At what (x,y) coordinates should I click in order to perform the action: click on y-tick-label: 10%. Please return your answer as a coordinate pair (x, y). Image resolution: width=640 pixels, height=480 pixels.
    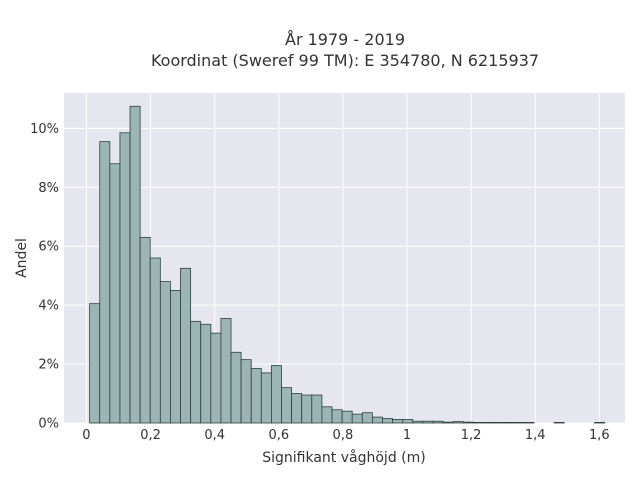
    Looking at the image, I should click on (44, 129).